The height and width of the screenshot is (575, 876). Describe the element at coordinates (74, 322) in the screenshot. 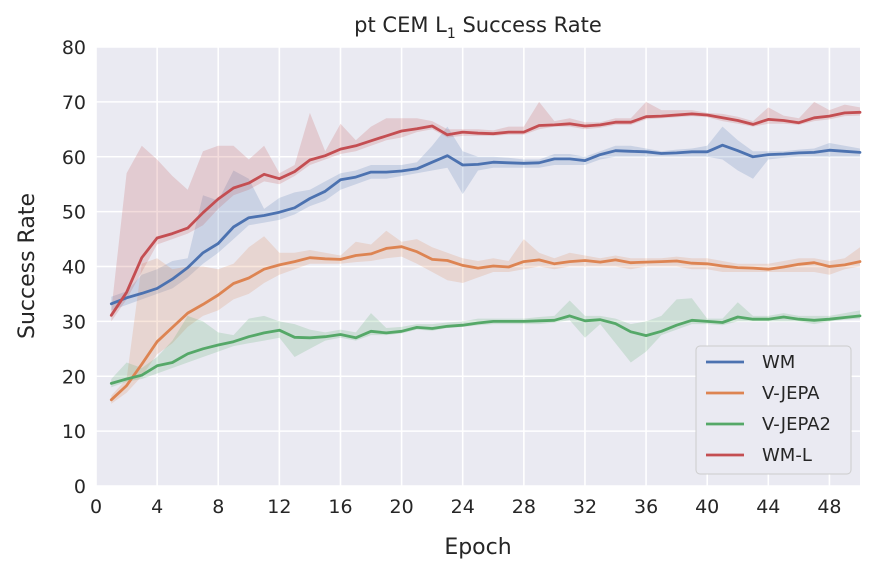

I see `y-tick-label: 30` at that location.